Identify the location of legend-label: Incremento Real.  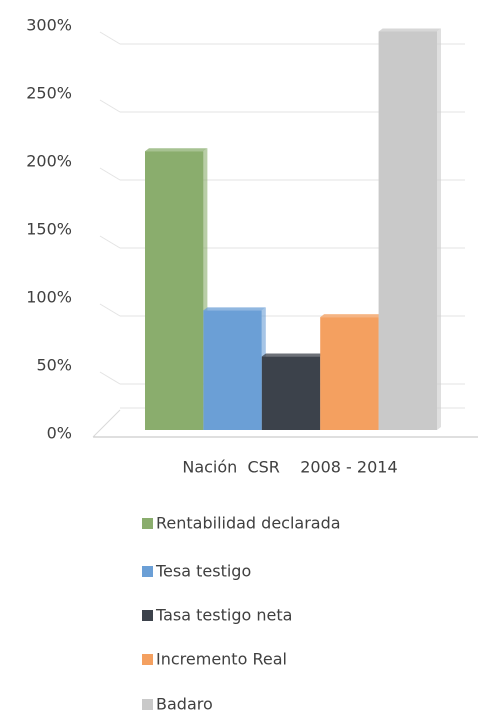
(221, 659).